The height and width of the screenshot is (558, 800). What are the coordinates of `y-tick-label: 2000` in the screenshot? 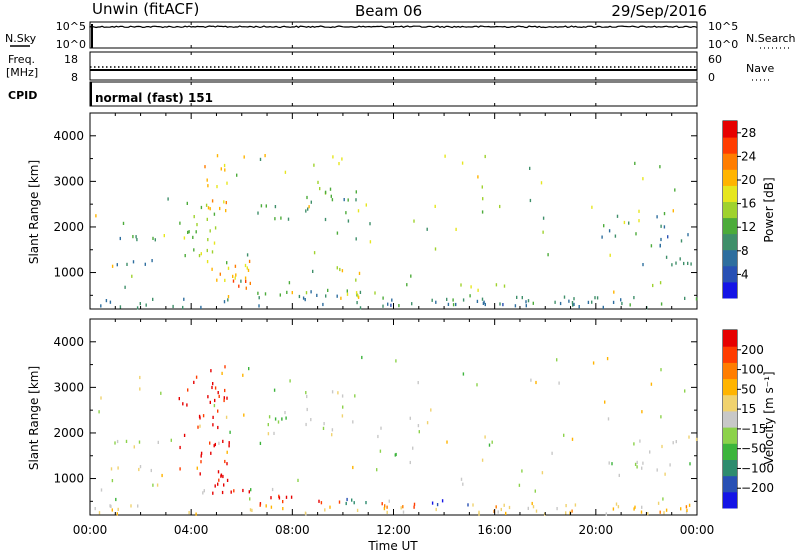 It's located at (68, 227).